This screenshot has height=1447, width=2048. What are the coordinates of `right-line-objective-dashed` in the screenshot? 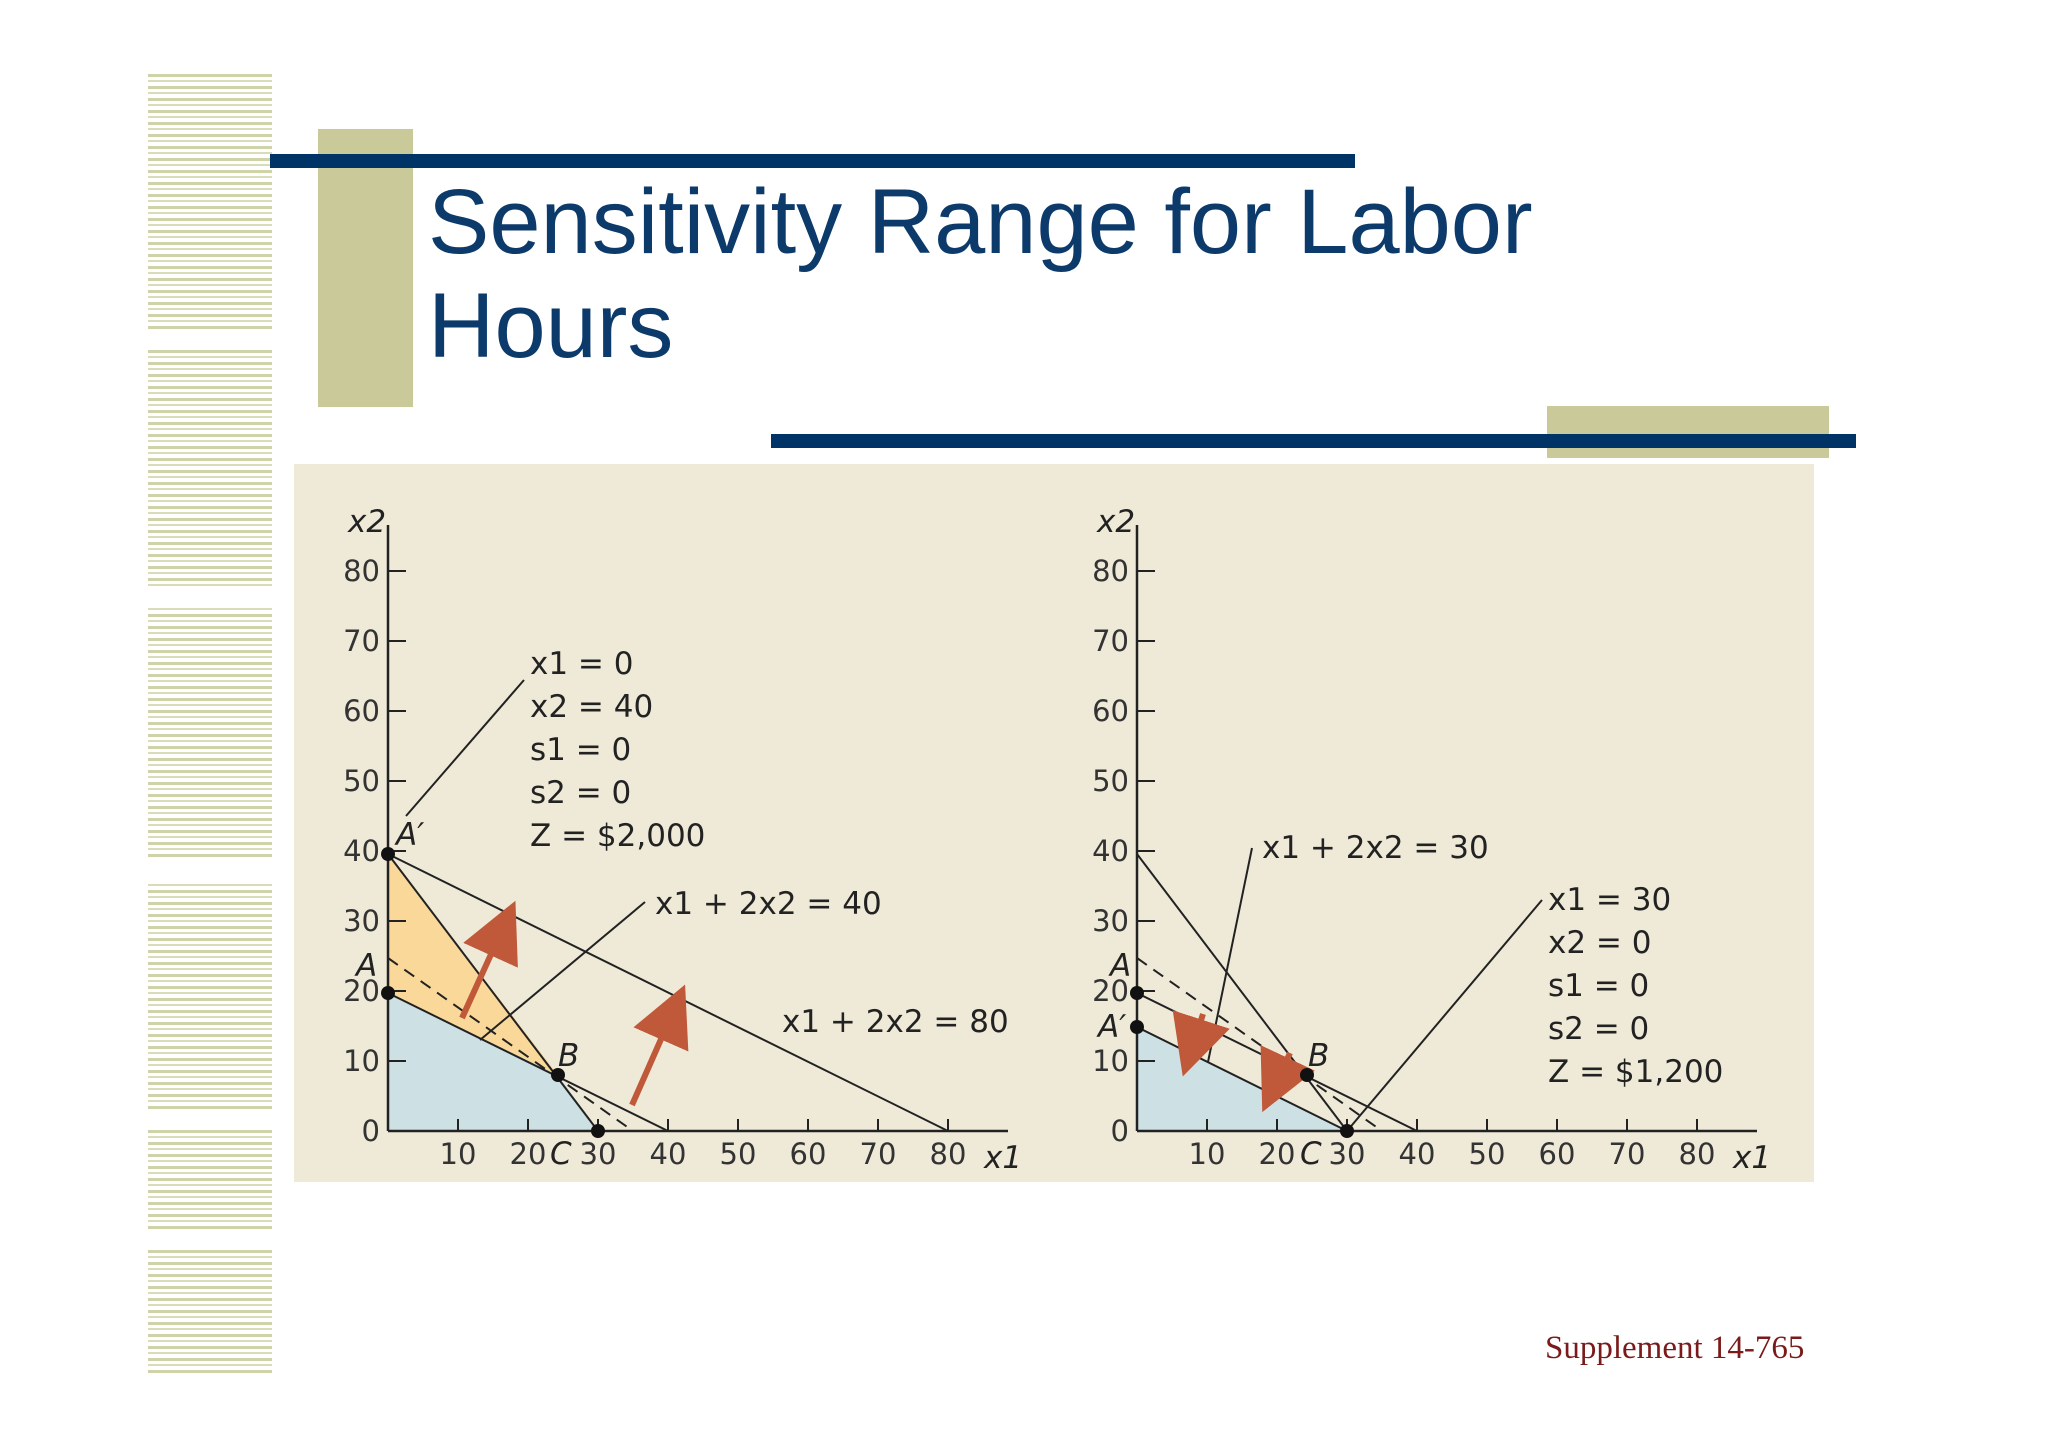 It's located at (1259, 1044).